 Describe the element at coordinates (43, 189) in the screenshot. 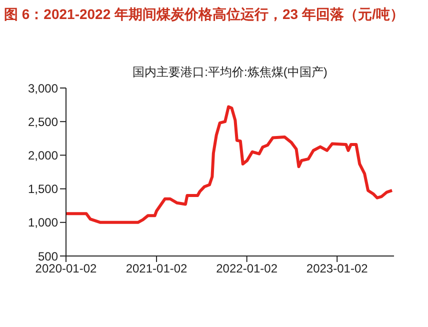

I see `y-tick-label: 1,500` at that location.